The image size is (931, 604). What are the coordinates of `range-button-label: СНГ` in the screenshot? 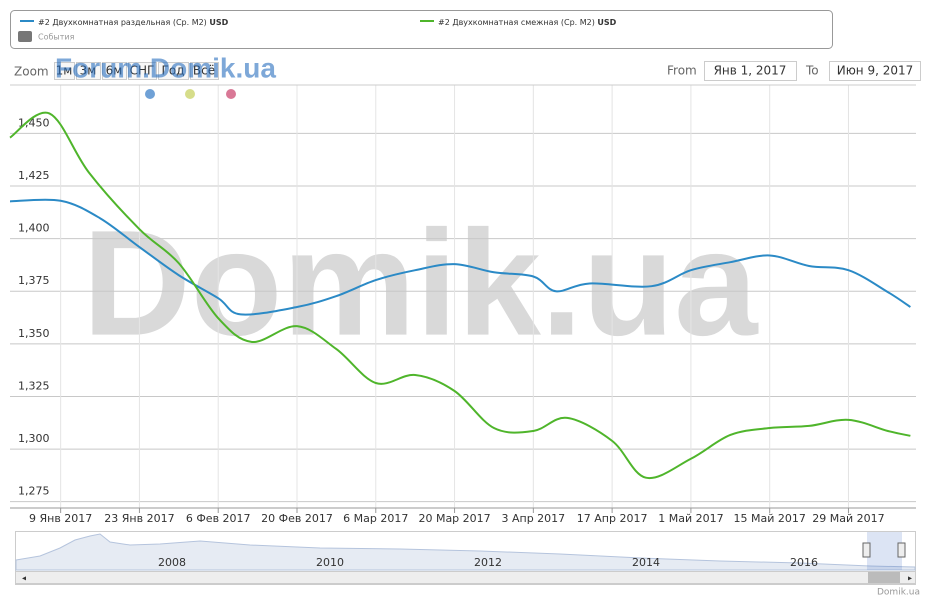 It's located at (142, 71).